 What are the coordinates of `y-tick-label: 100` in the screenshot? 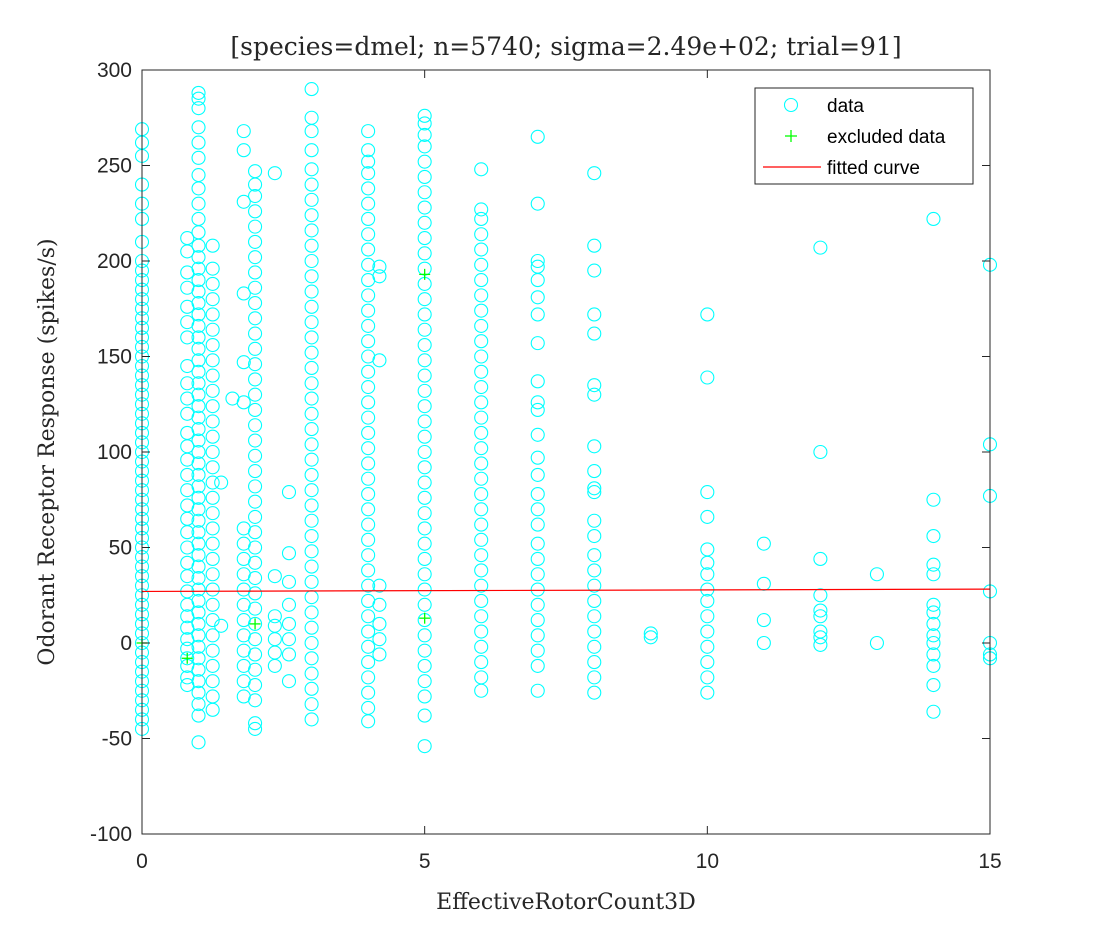 It's located at (114, 452).